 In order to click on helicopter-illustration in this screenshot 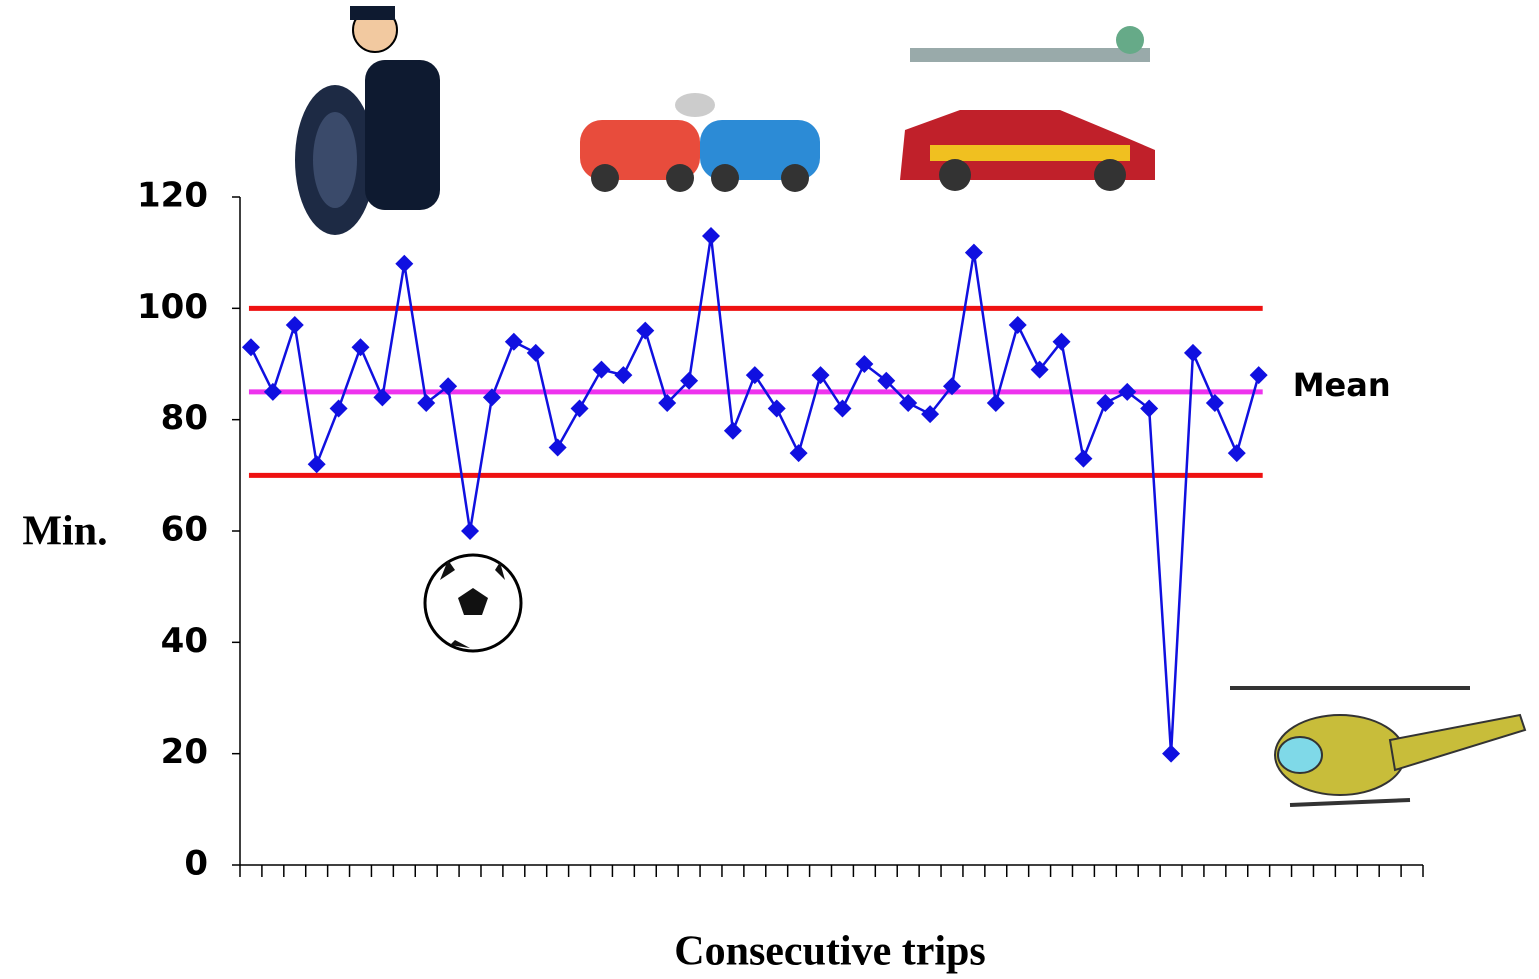, I will do `click(1378, 746)`.